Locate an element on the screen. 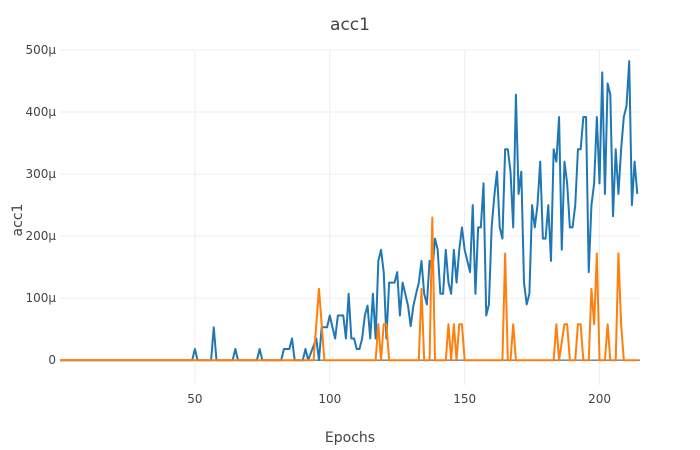 This screenshot has width=700, height=450. x-tick-label: 100 is located at coordinates (329, 399).